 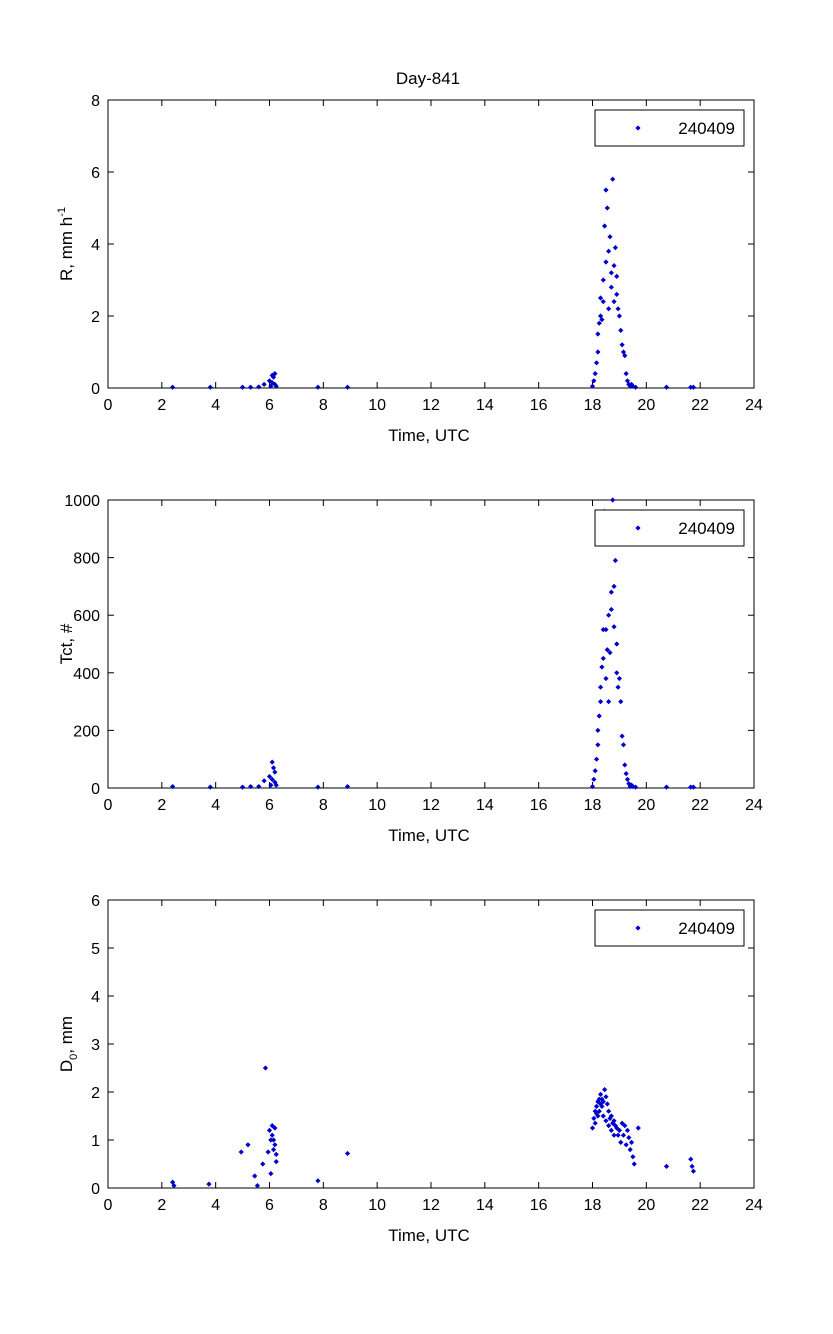 I want to click on y-axis-label: R, mm h-1, so click(x=66, y=244).